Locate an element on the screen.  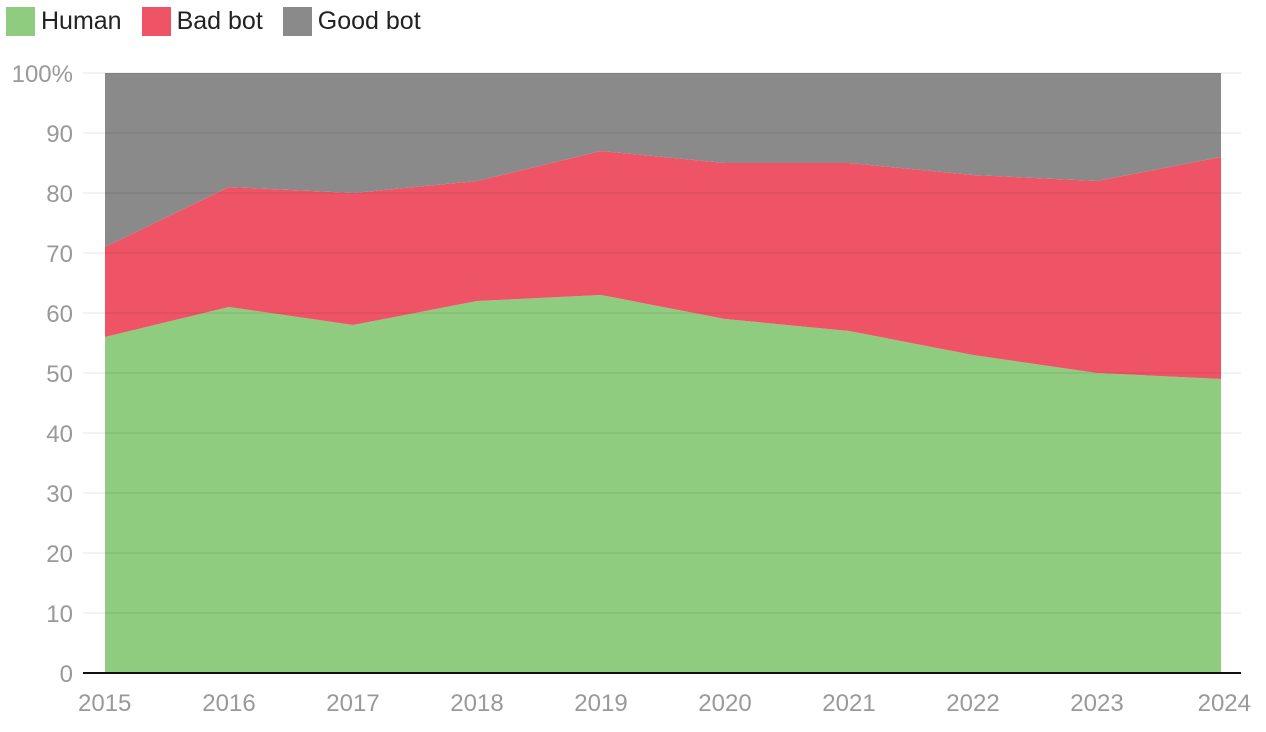
x-tick-label-2016: 2016 is located at coordinates (228, 703).